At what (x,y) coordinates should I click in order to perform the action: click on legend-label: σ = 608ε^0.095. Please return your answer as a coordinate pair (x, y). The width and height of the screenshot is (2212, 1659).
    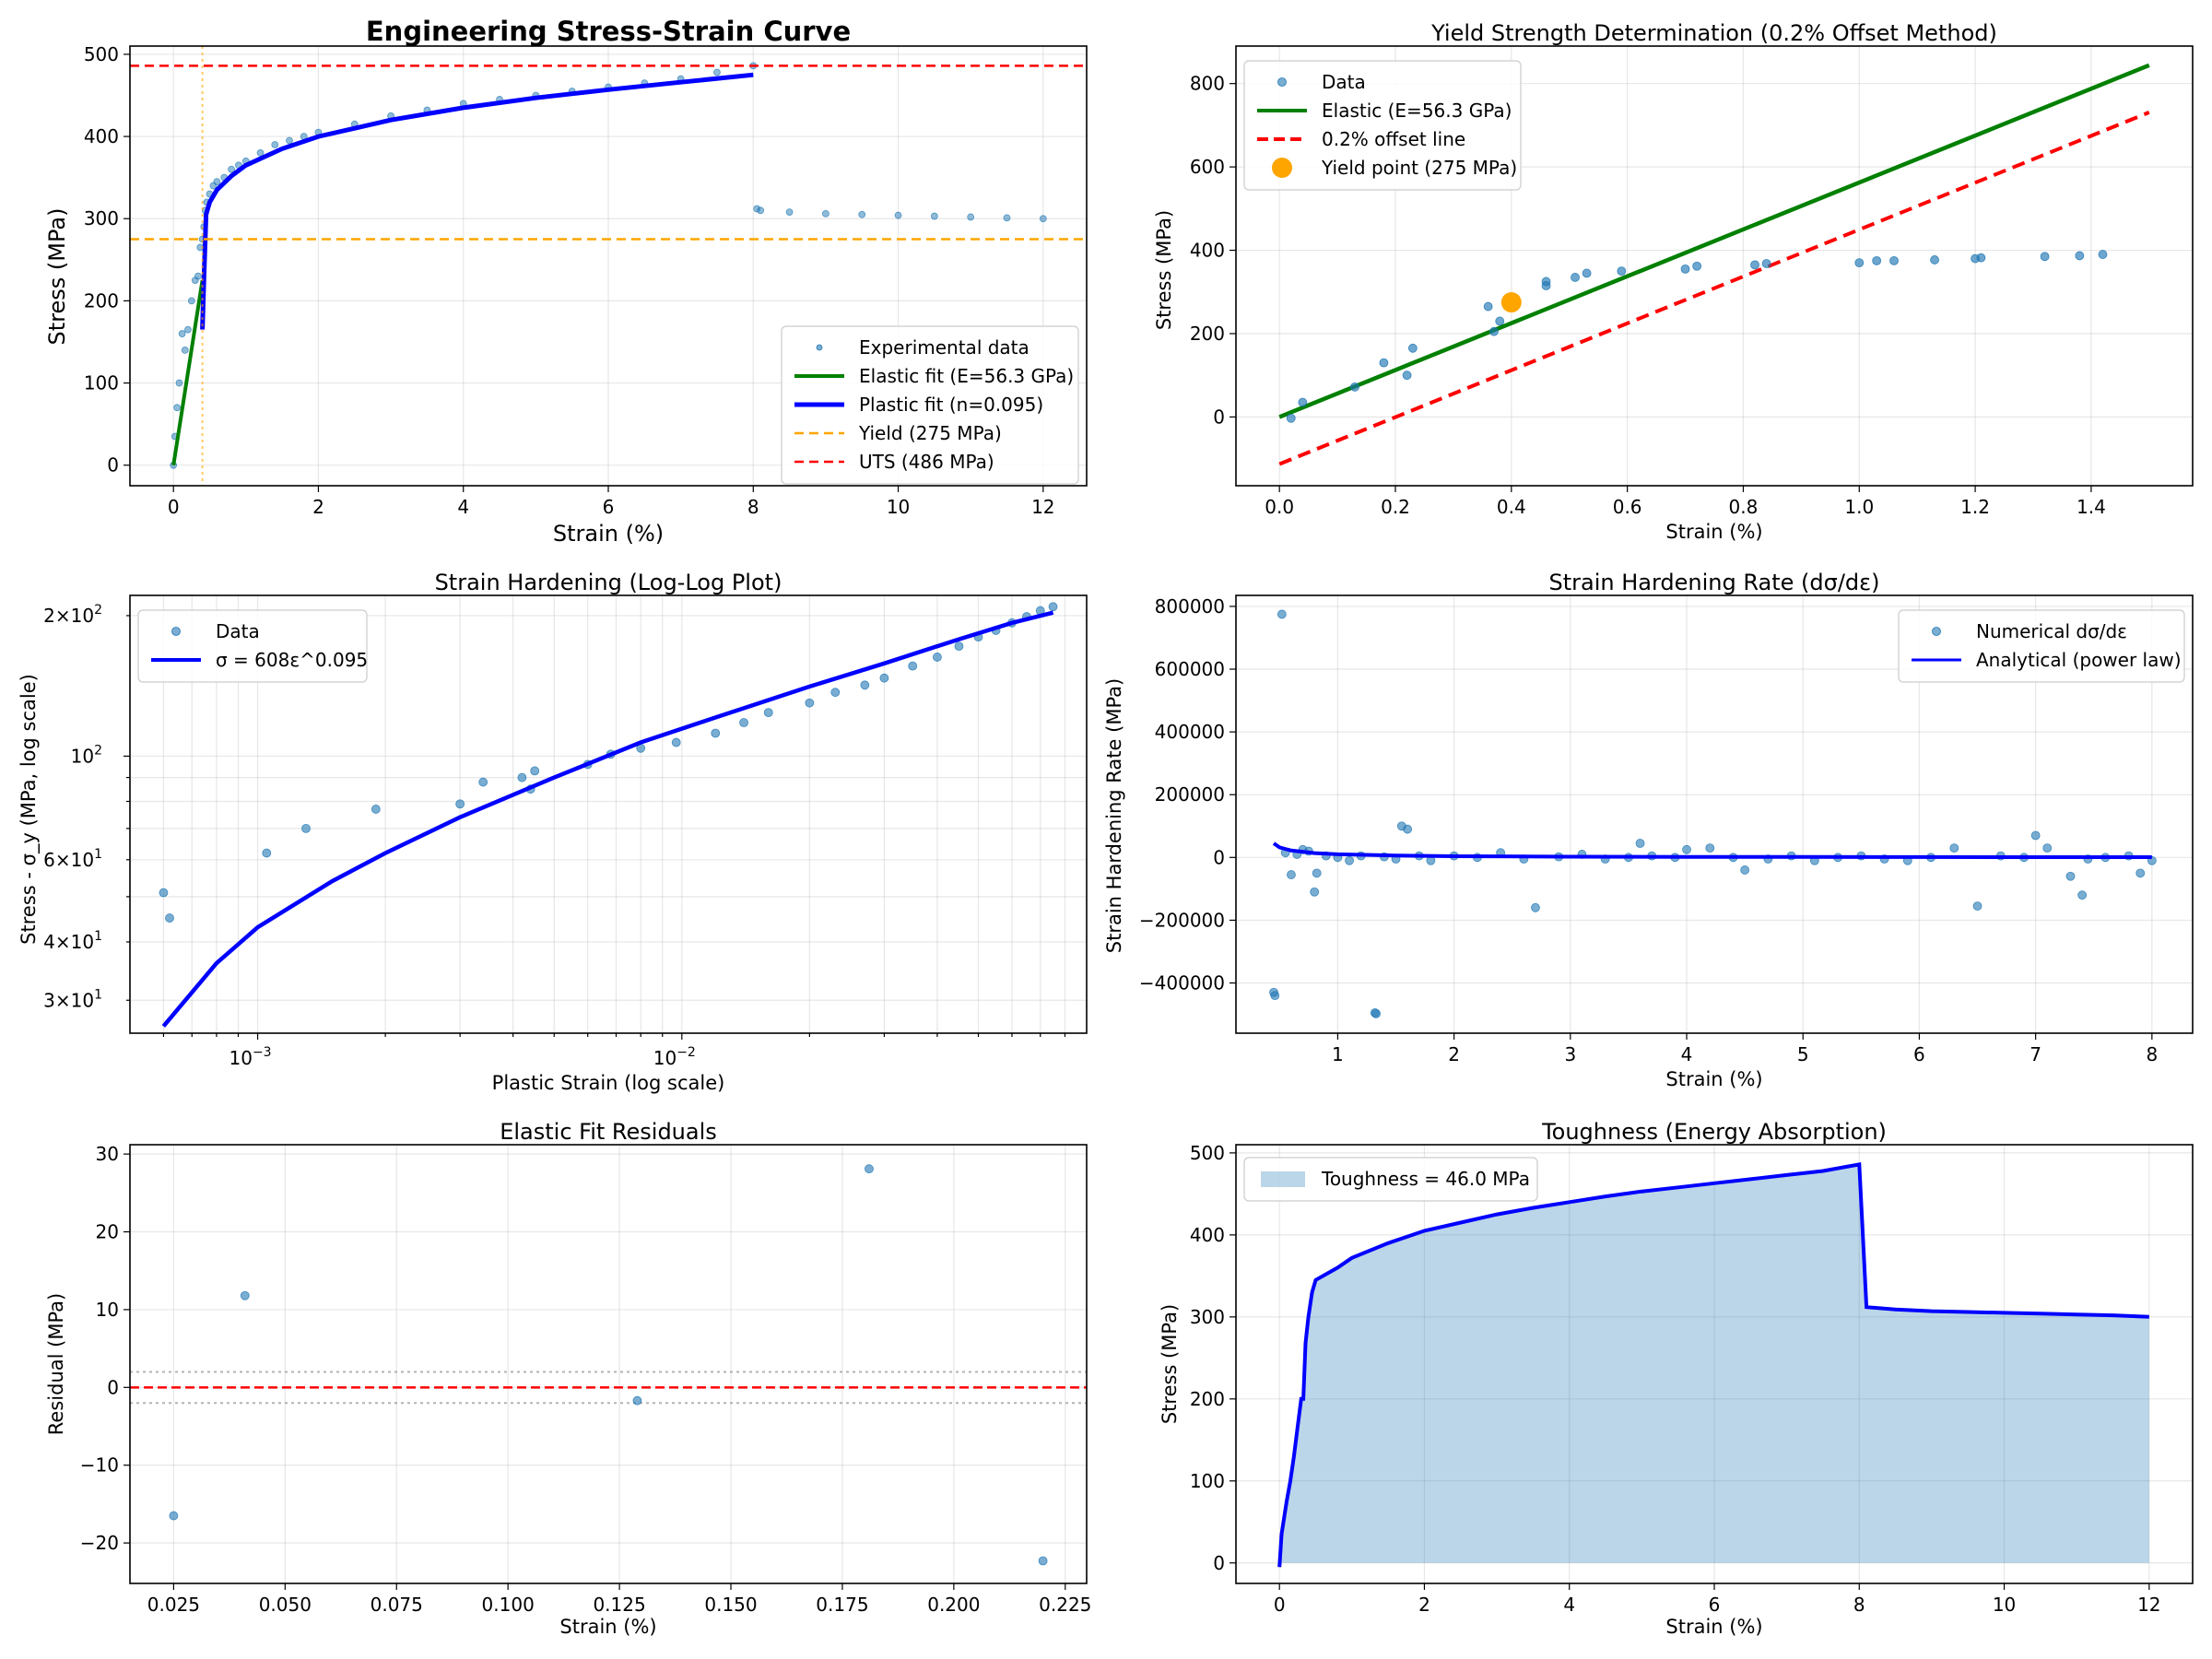
    Looking at the image, I should click on (292, 660).